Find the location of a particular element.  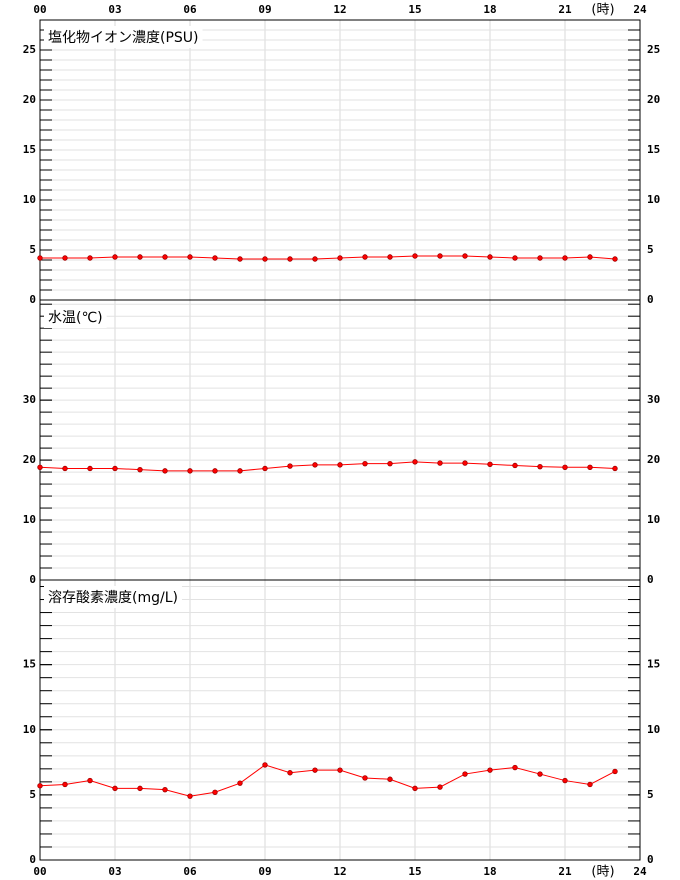

y-tick-label-left: 20 is located at coordinates (29, 459).